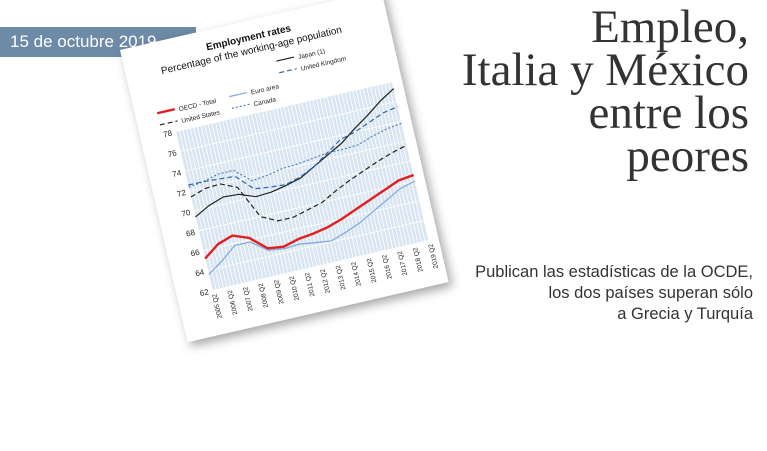 Image resolution: width=767 pixels, height=451 pixels. I want to click on legend-label: Euro area, so click(265, 89).